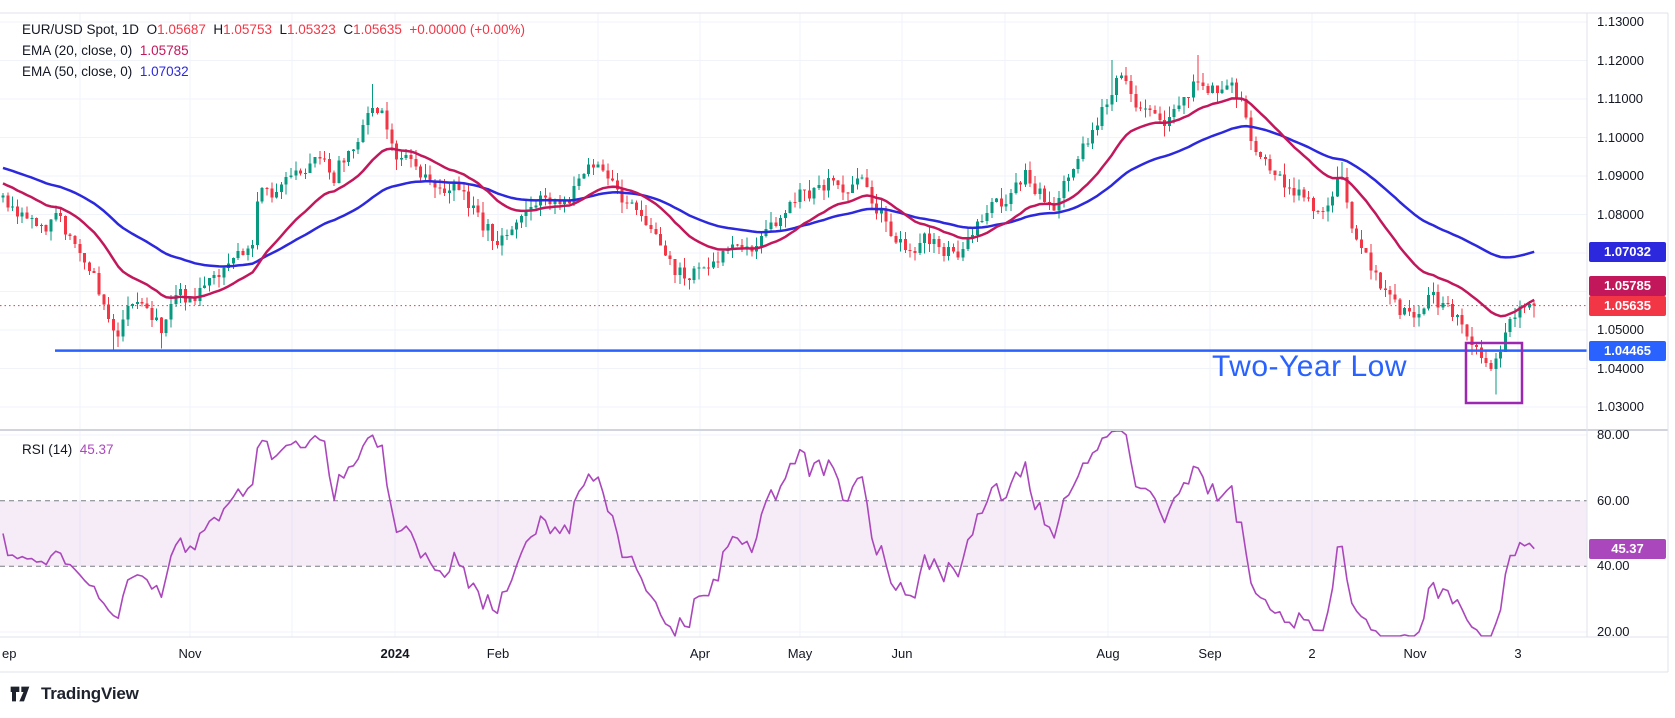 This screenshot has height=718, width=1675. Describe the element at coordinates (700, 653) in the screenshot. I see `time-axis-label: Apr` at that location.